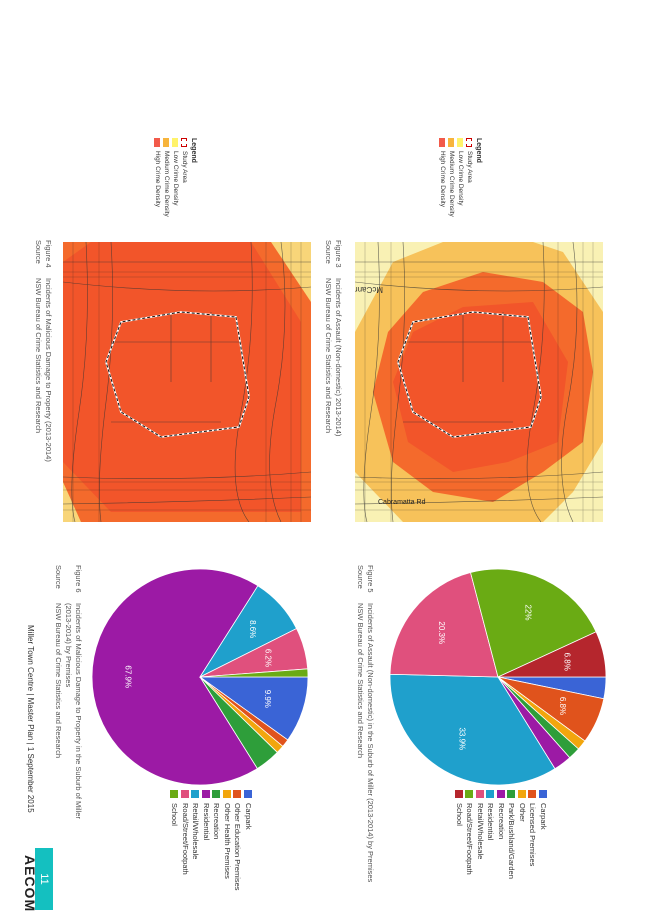 Image resolution: width=653 pixels, height=923 pixels. Describe the element at coordinates (442, 177) in the screenshot. I see `legend-item-high: High Crime Density` at that location.